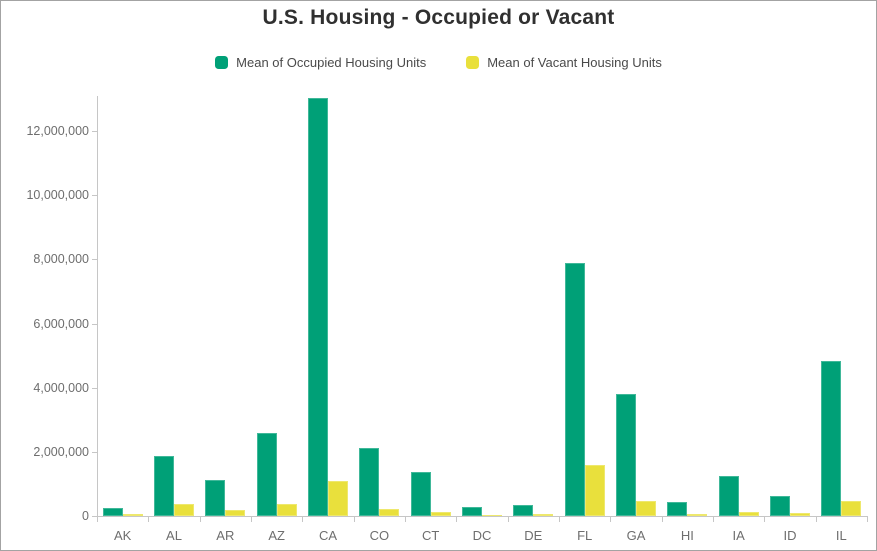  What do you see at coordinates (61, 451) in the screenshot?
I see `y-tick-label-2000000: 2,000,000` at bounding box center [61, 451].